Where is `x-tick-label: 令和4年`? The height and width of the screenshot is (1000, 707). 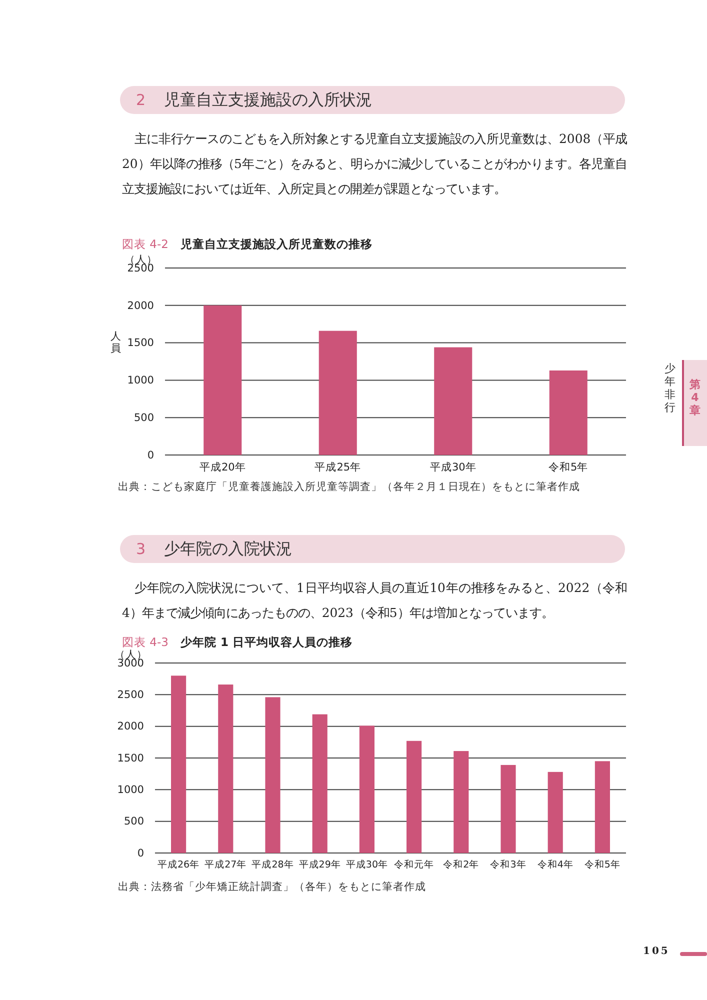
x-tick-label: 令和4年 is located at coordinates (555, 864).